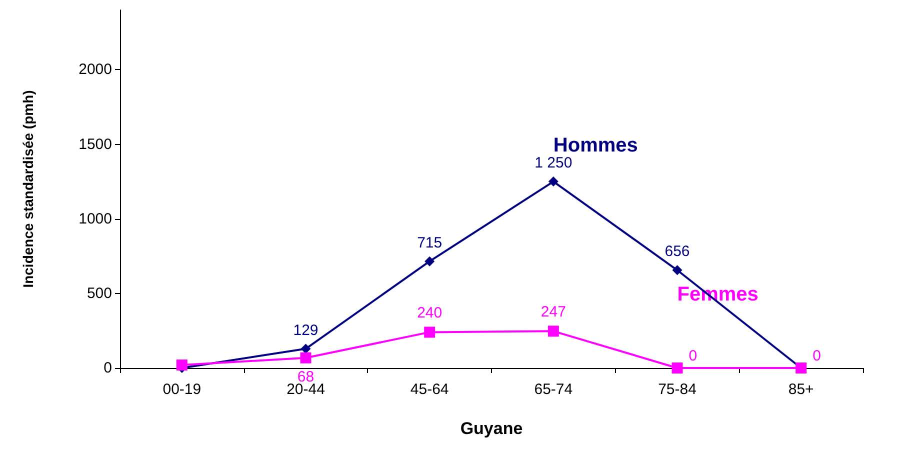 This screenshot has height=452, width=918. What do you see at coordinates (305, 389) in the screenshot?
I see `x-tick-label: 20-44` at bounding box center [305, 389].